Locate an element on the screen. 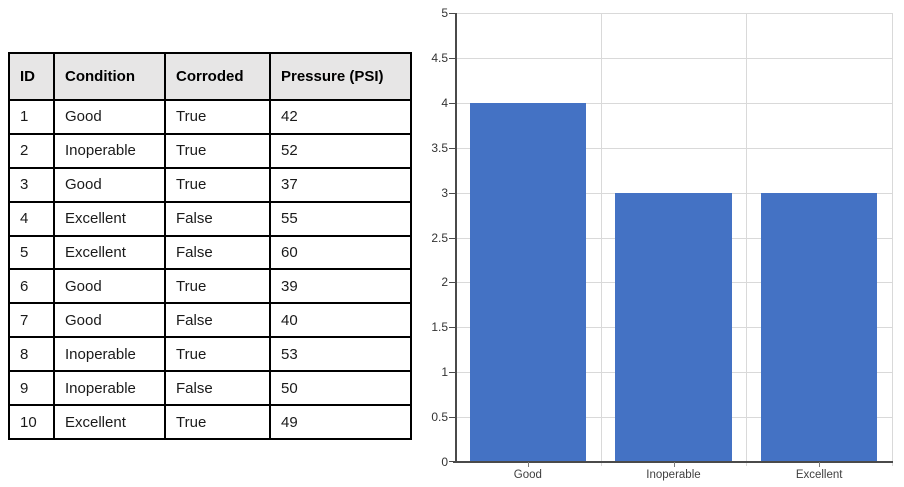 This screenshot has width=904, height=487. column-header-condition: Condition is located at coordinates (109, 76).